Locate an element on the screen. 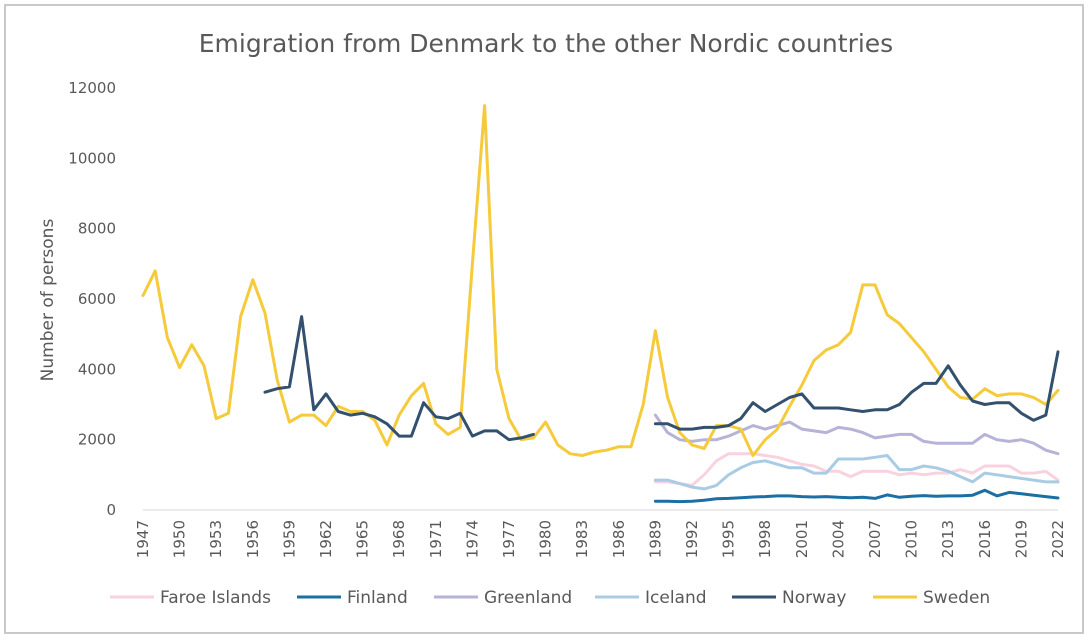 The height and width of the screenshot is (640, 1090). x-tick-label: 1950 is located at coordinates (180, 539).